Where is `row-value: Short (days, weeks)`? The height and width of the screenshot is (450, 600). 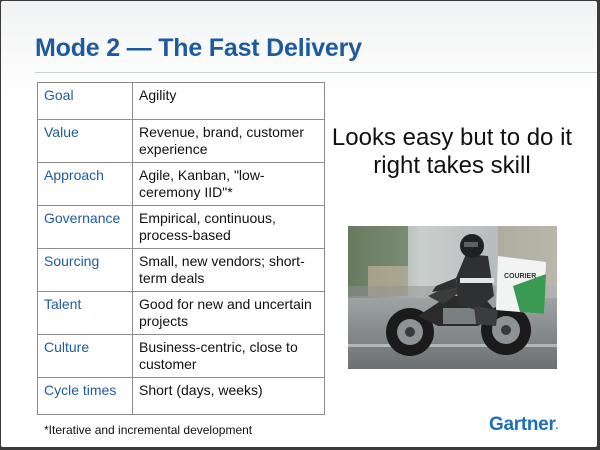
row-value: Short (days, weeks) is located at coordinates (228, 396).